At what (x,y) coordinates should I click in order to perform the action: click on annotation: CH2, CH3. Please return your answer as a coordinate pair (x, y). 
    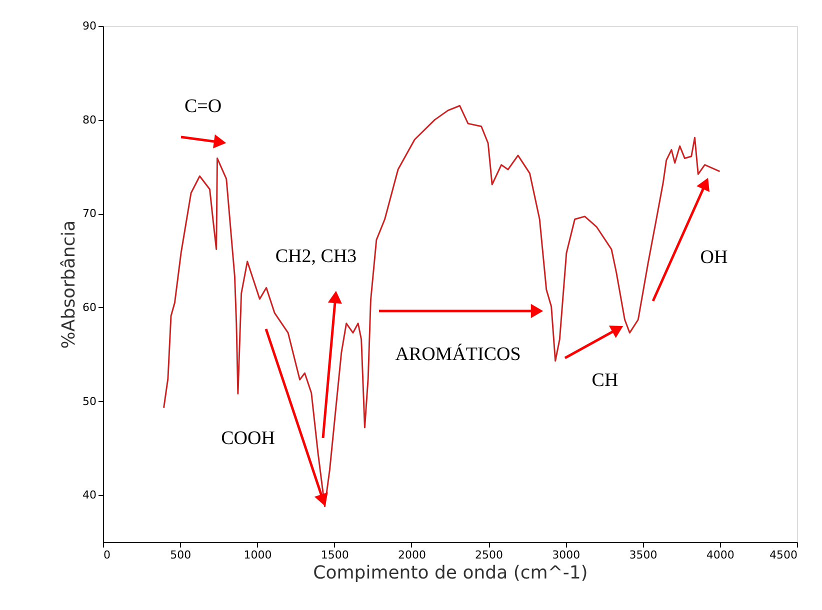
    Looking at the image, I should click on (316, 256).